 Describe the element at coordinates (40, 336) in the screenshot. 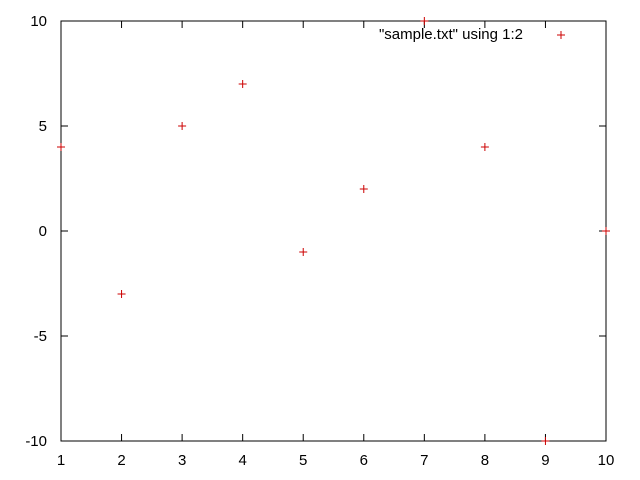

I see `y-tick-label: -5` at that location.